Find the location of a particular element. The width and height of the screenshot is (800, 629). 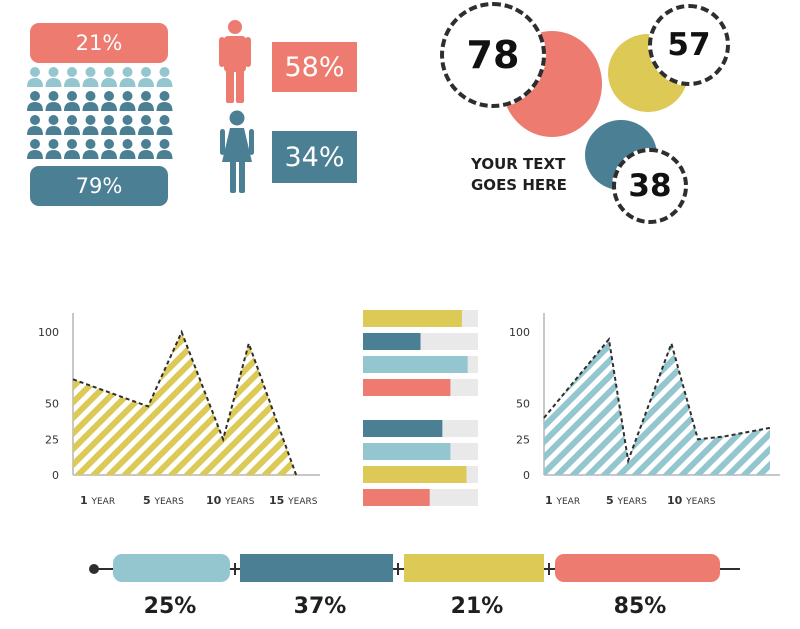

caption-text: YOUR TEXT GOES HERE is located at coordinates (519, 175).